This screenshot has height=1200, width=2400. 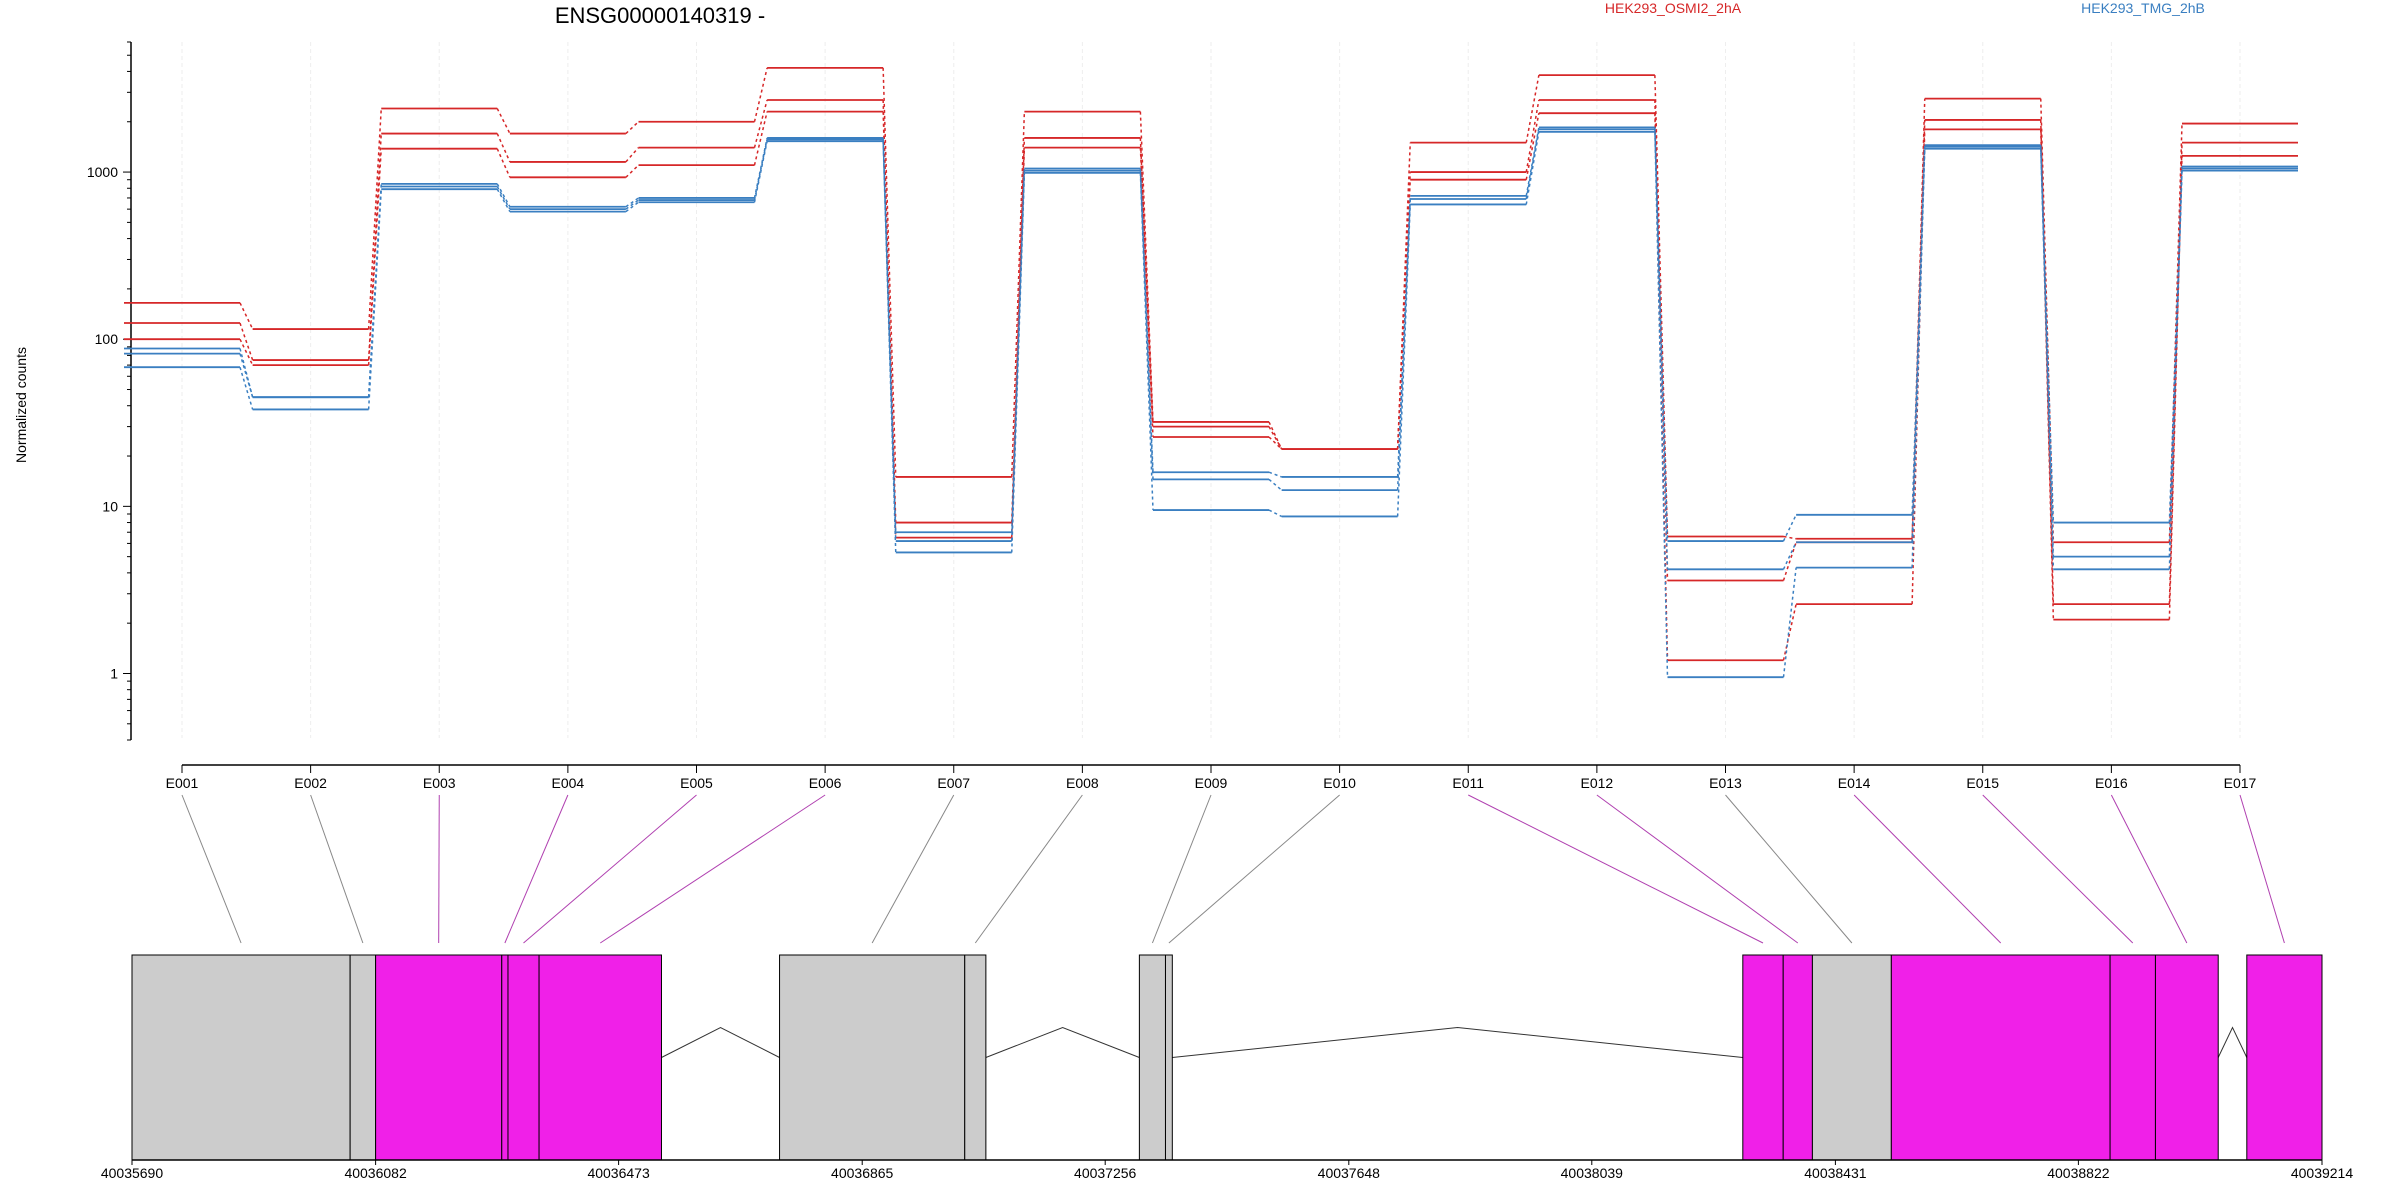 What do you see at coordinates (1835, 1173) in the screenshot?
I see `coordinate-label: 40038431` at bounding box center [1835, 1173].